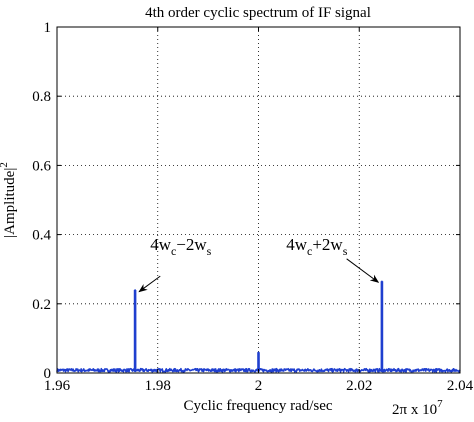  Describe the element at coordinates (180, 246) in the screenshot. I see `peak-annotation-label: 4wc−2ws` at that location.